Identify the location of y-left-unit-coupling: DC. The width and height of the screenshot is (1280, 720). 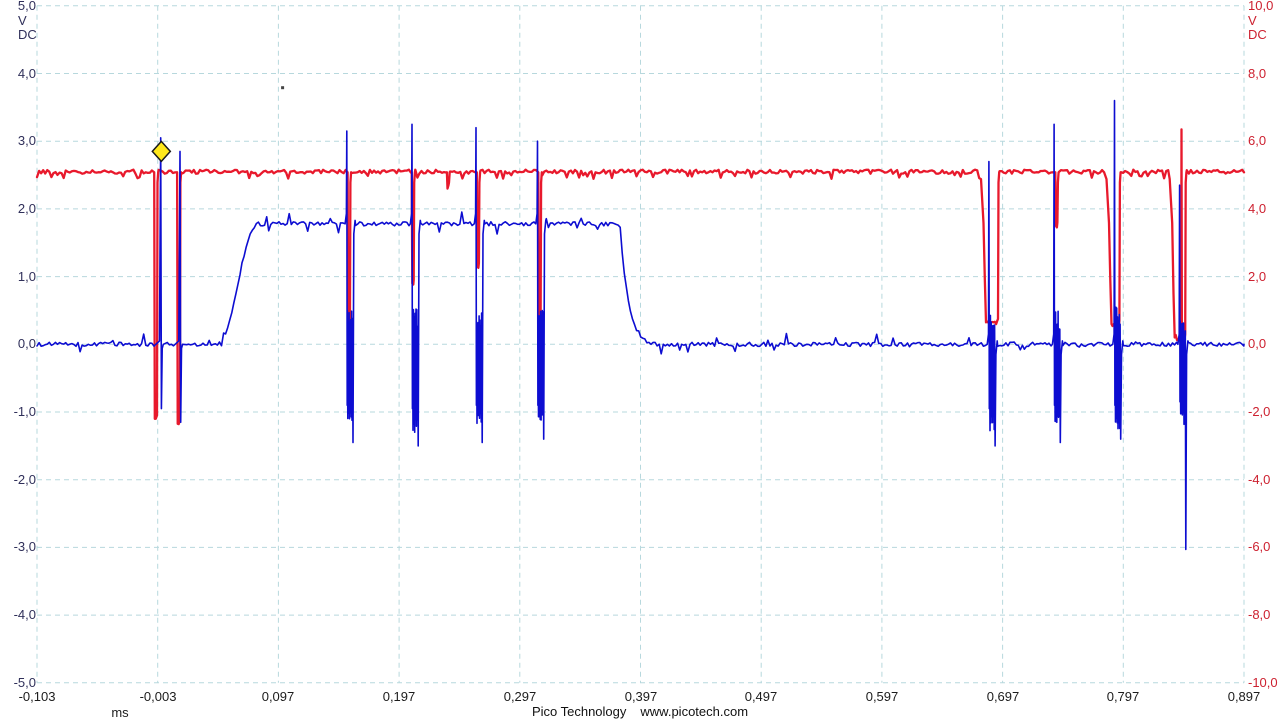
(27, 34).